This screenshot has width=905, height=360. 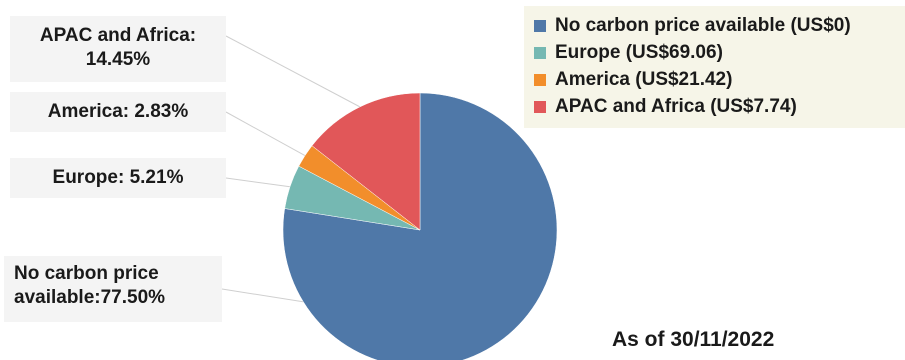 I want to click on label-europe-text: Europe: 5.21%, so click(x=118, y=177).